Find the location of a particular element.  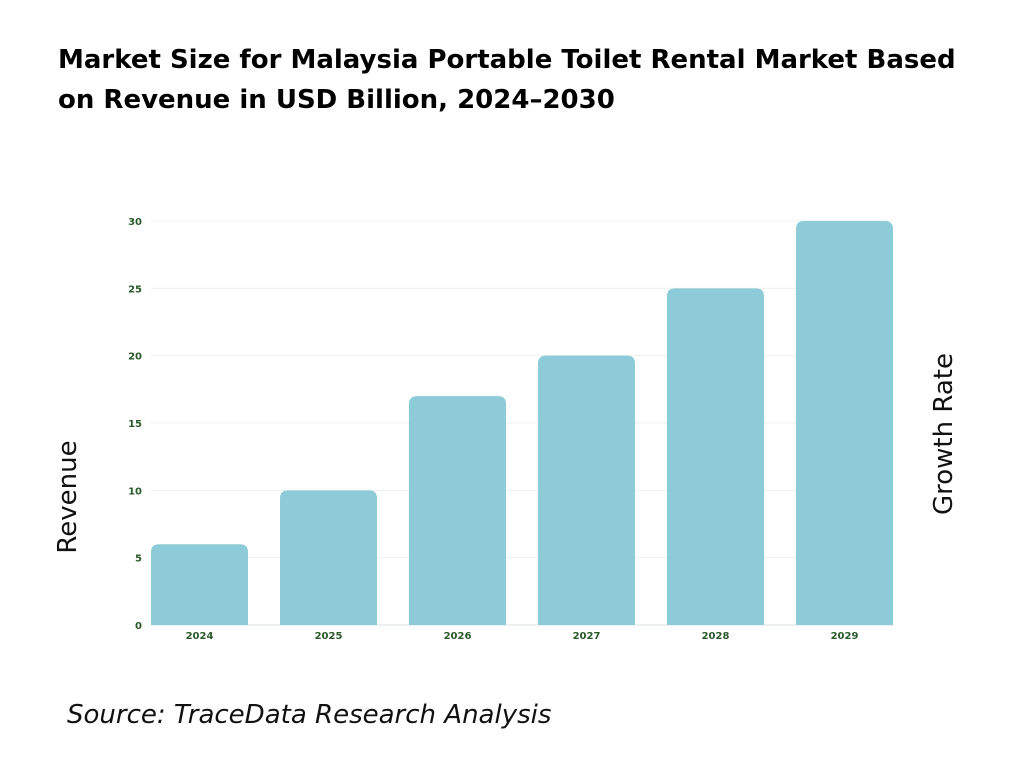

y-tick-label: 25 is located at coordinates (135, 289).